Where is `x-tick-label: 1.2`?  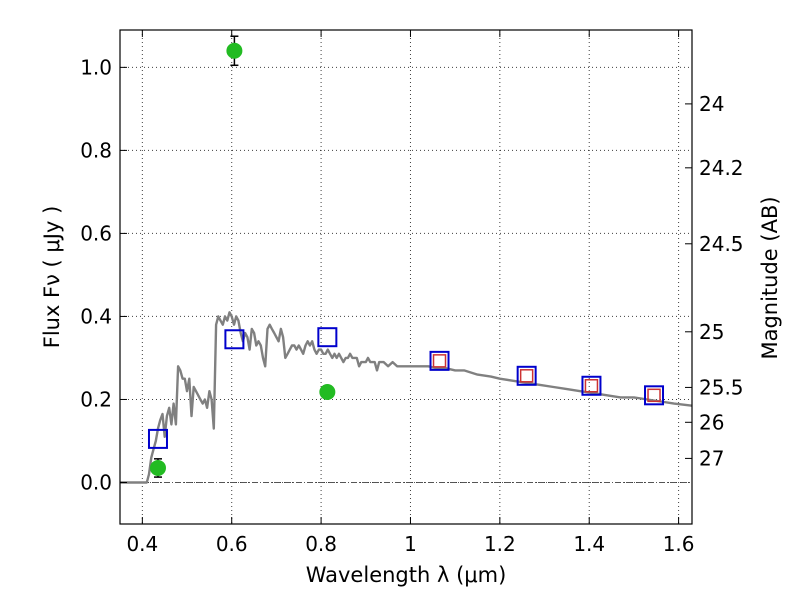
x-tick-label: 1.2 is located at coordinates (500, 544).